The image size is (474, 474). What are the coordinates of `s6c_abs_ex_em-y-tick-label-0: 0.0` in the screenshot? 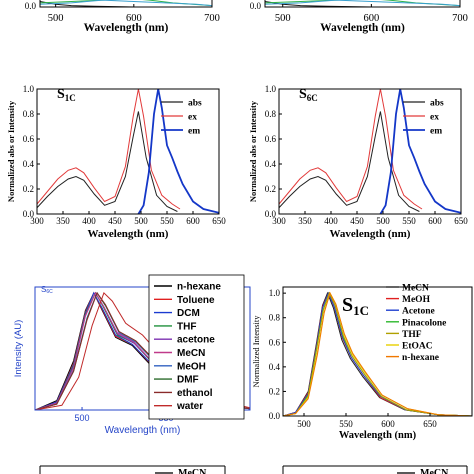 It's located at (271, 214).